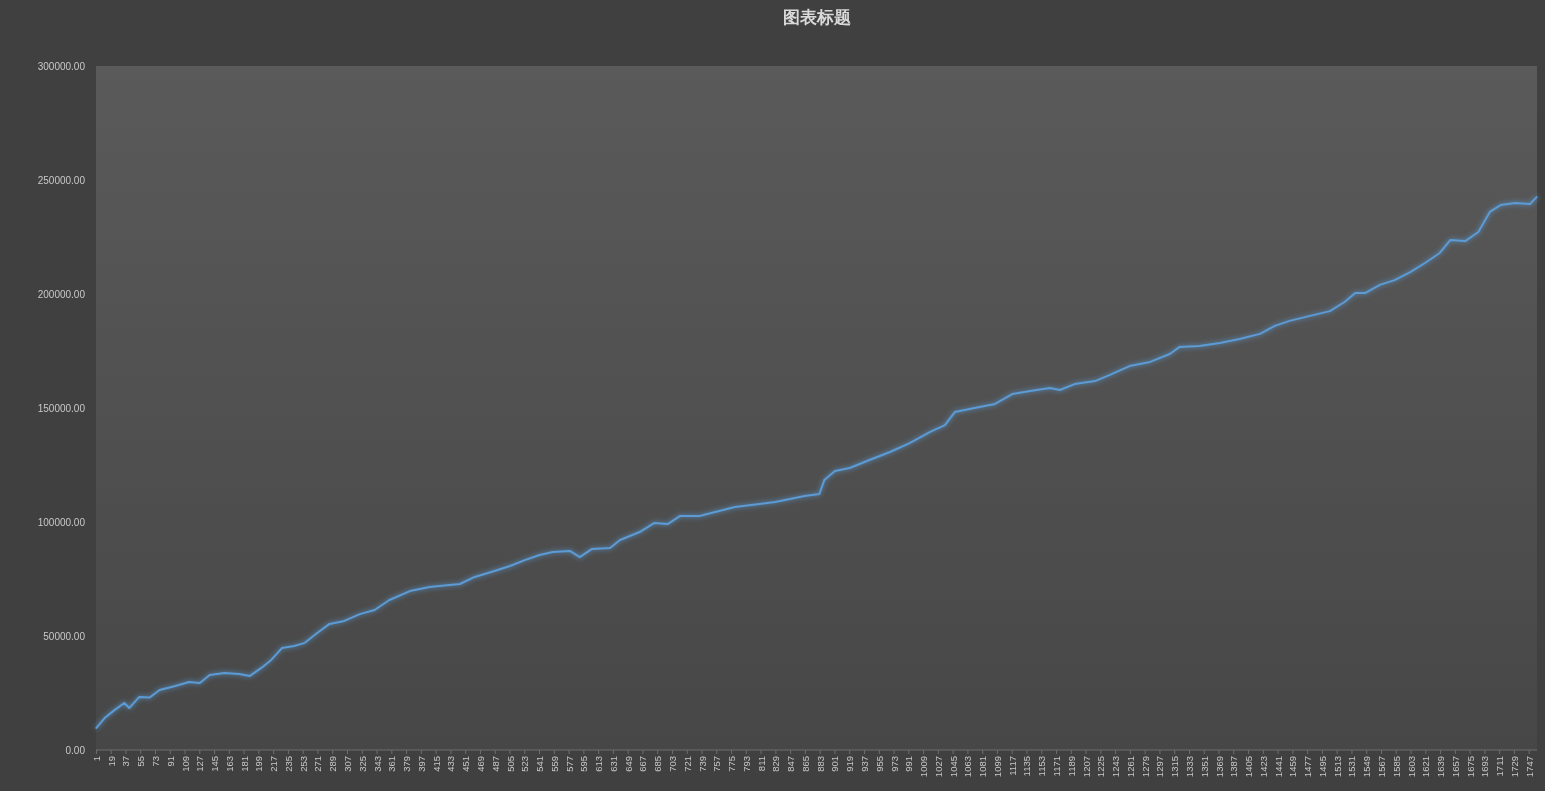  What do you see at coordinates (938, 767) in the screenshot?
I see `x-tick-label: 1027` at bounding box center [938, 767].